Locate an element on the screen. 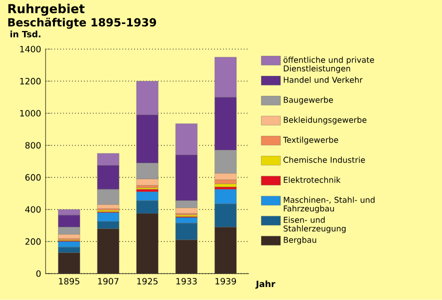 Image resolution: width=442 pixels, height=300 pixels. legend-label: Textilgewerbe is located at coordinates (310, 140).